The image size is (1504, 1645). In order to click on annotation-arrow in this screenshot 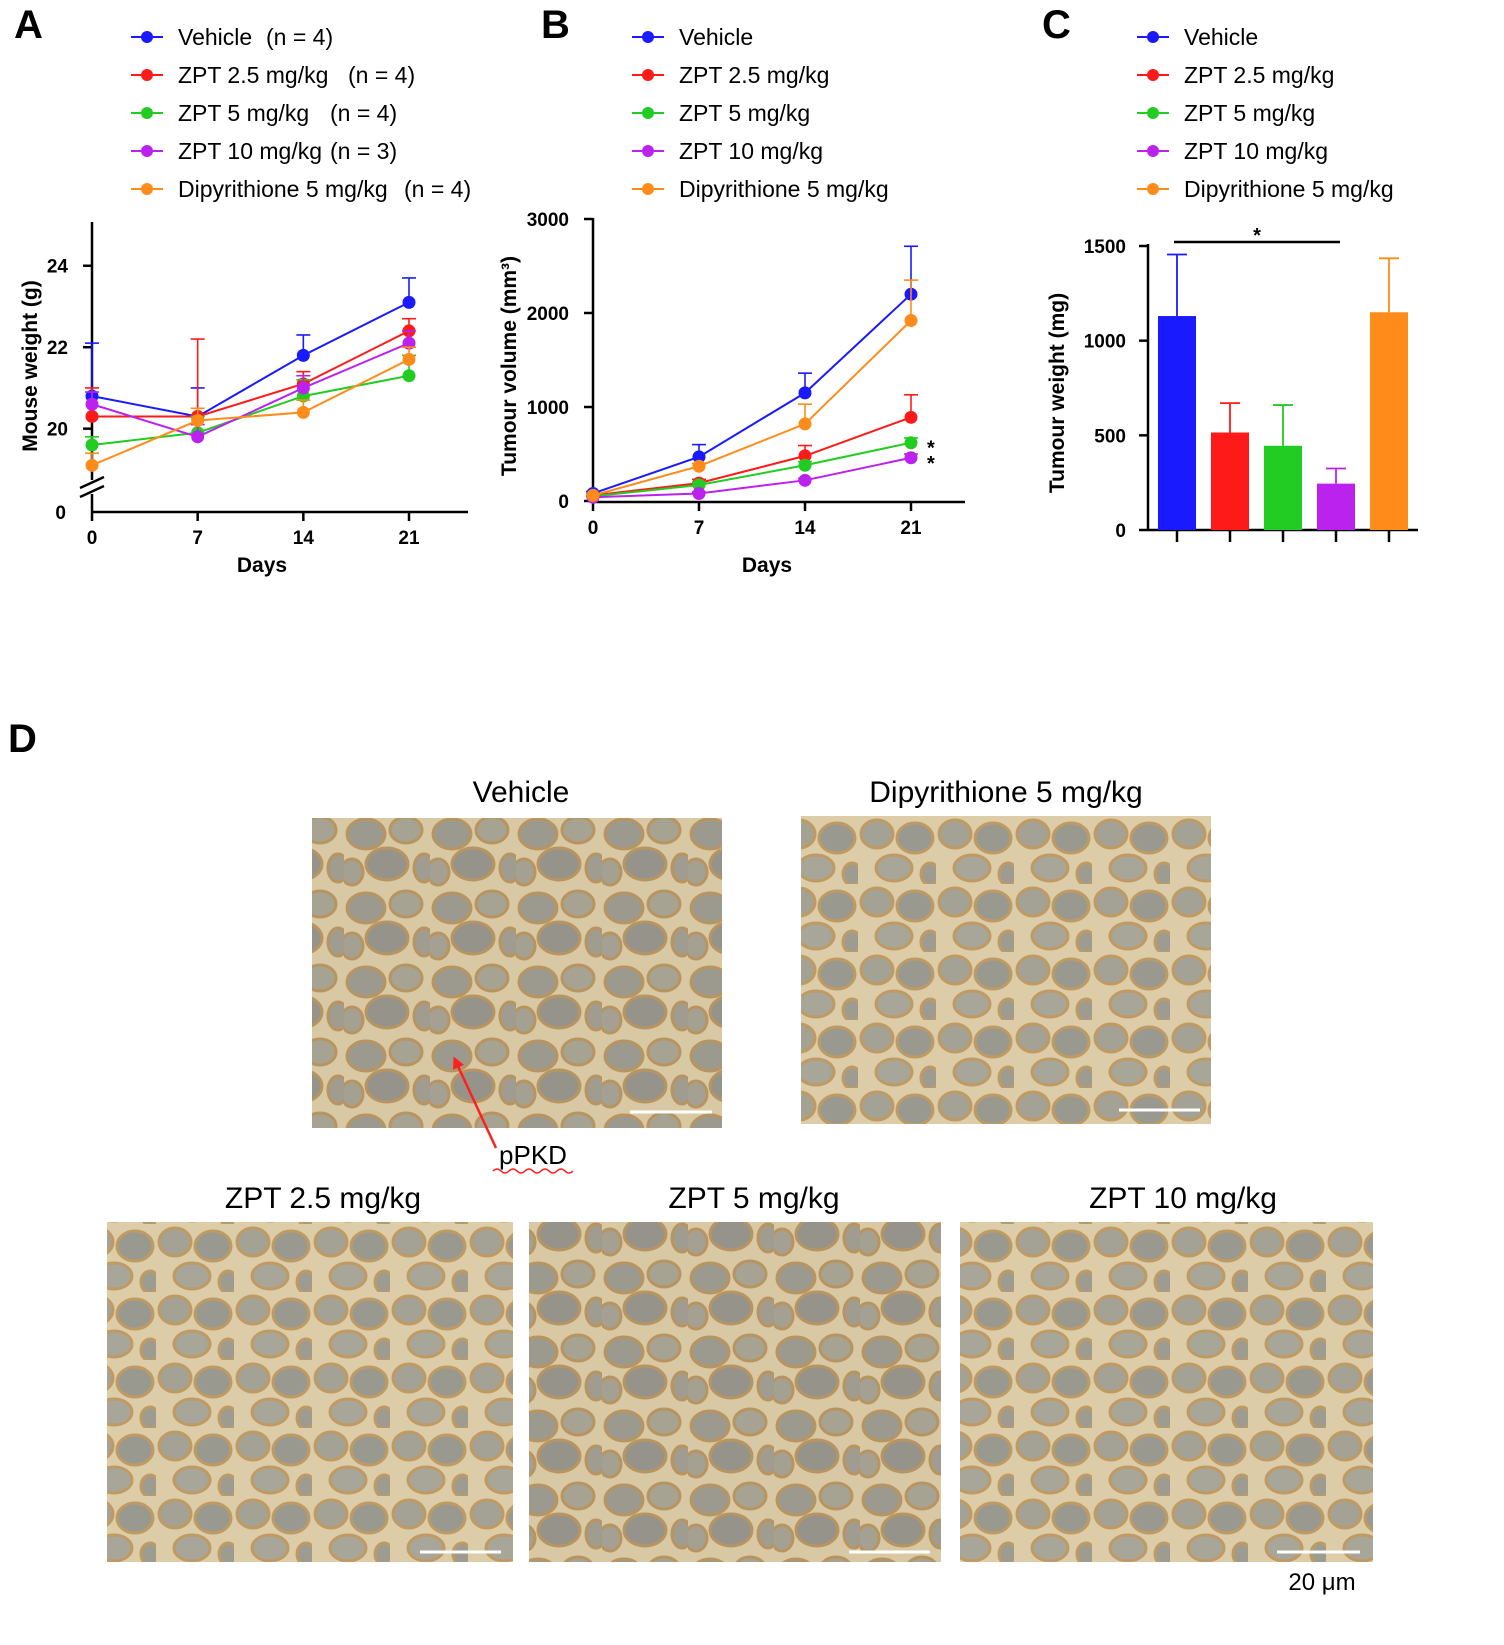, I will do `click(475, 1102)`.